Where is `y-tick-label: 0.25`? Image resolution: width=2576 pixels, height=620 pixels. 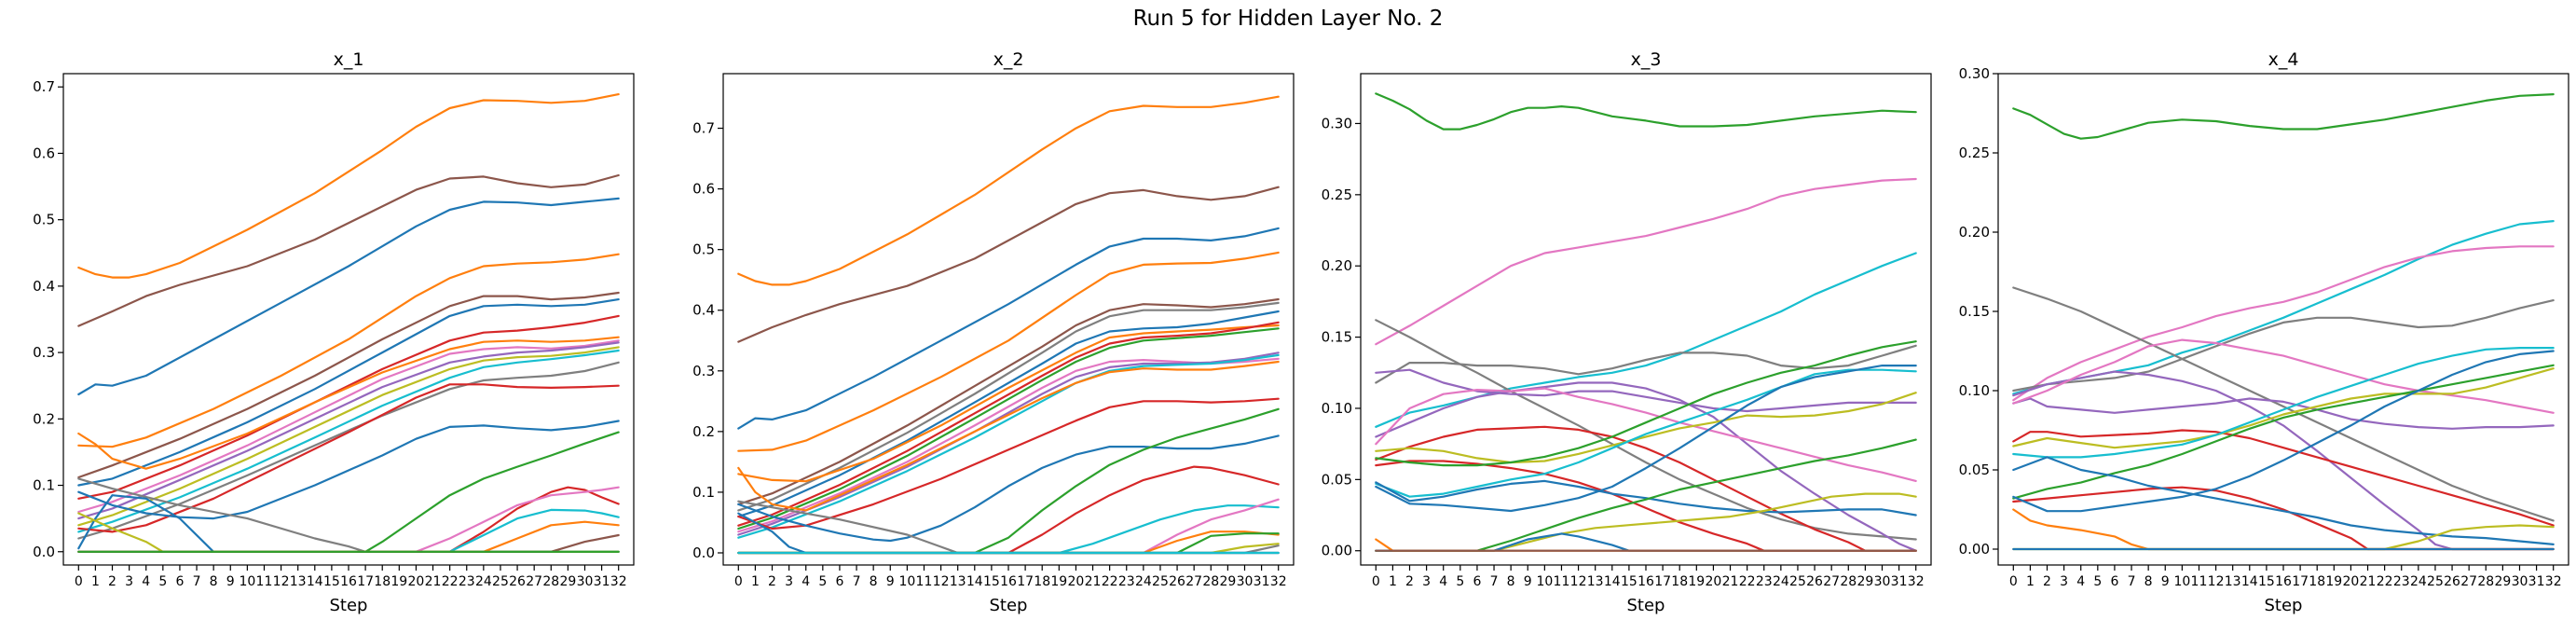 y-tick-label: 0.25 is located at coordinates (1337, 194).